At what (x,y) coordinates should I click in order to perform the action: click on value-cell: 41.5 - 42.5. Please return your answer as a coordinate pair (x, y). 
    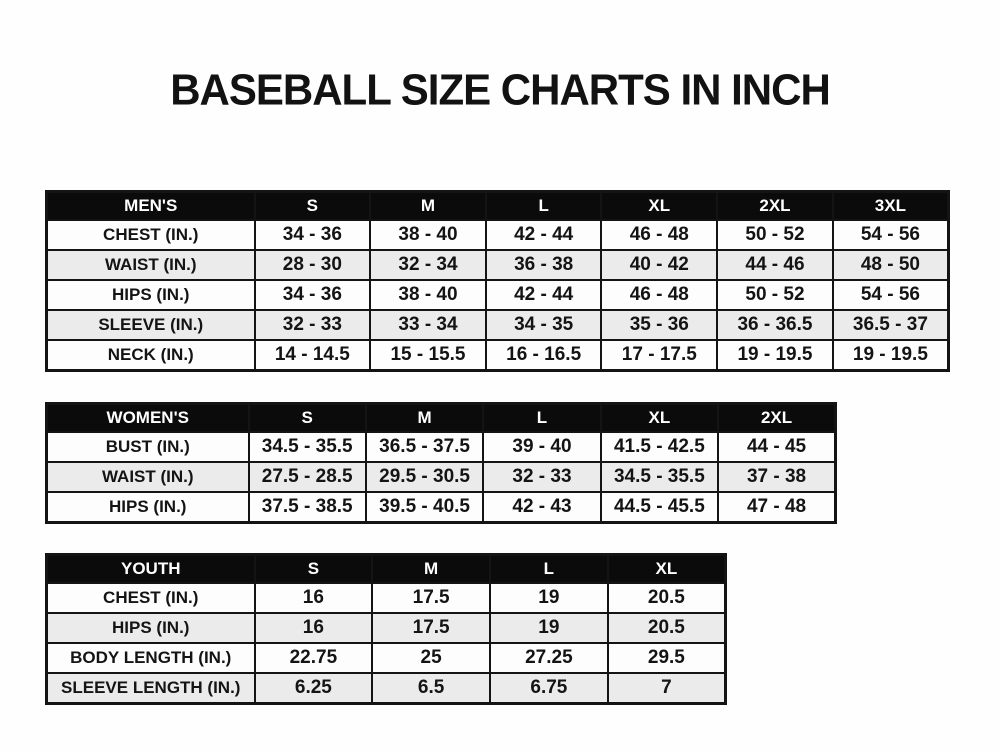
    Looking at the image, I should click on (659, 447).